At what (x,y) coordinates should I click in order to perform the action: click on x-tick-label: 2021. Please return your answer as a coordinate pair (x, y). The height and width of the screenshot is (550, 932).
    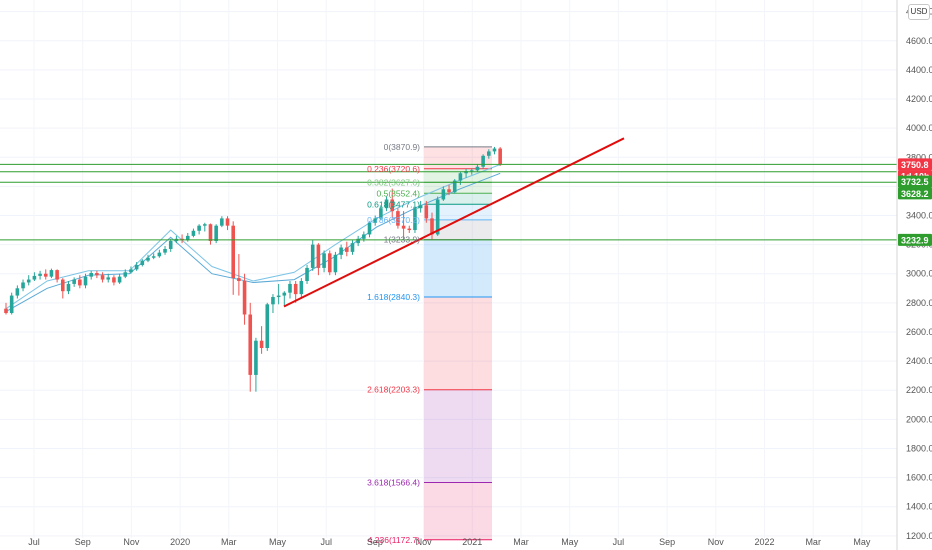
    Looking at the image, I should click on (472, 542).